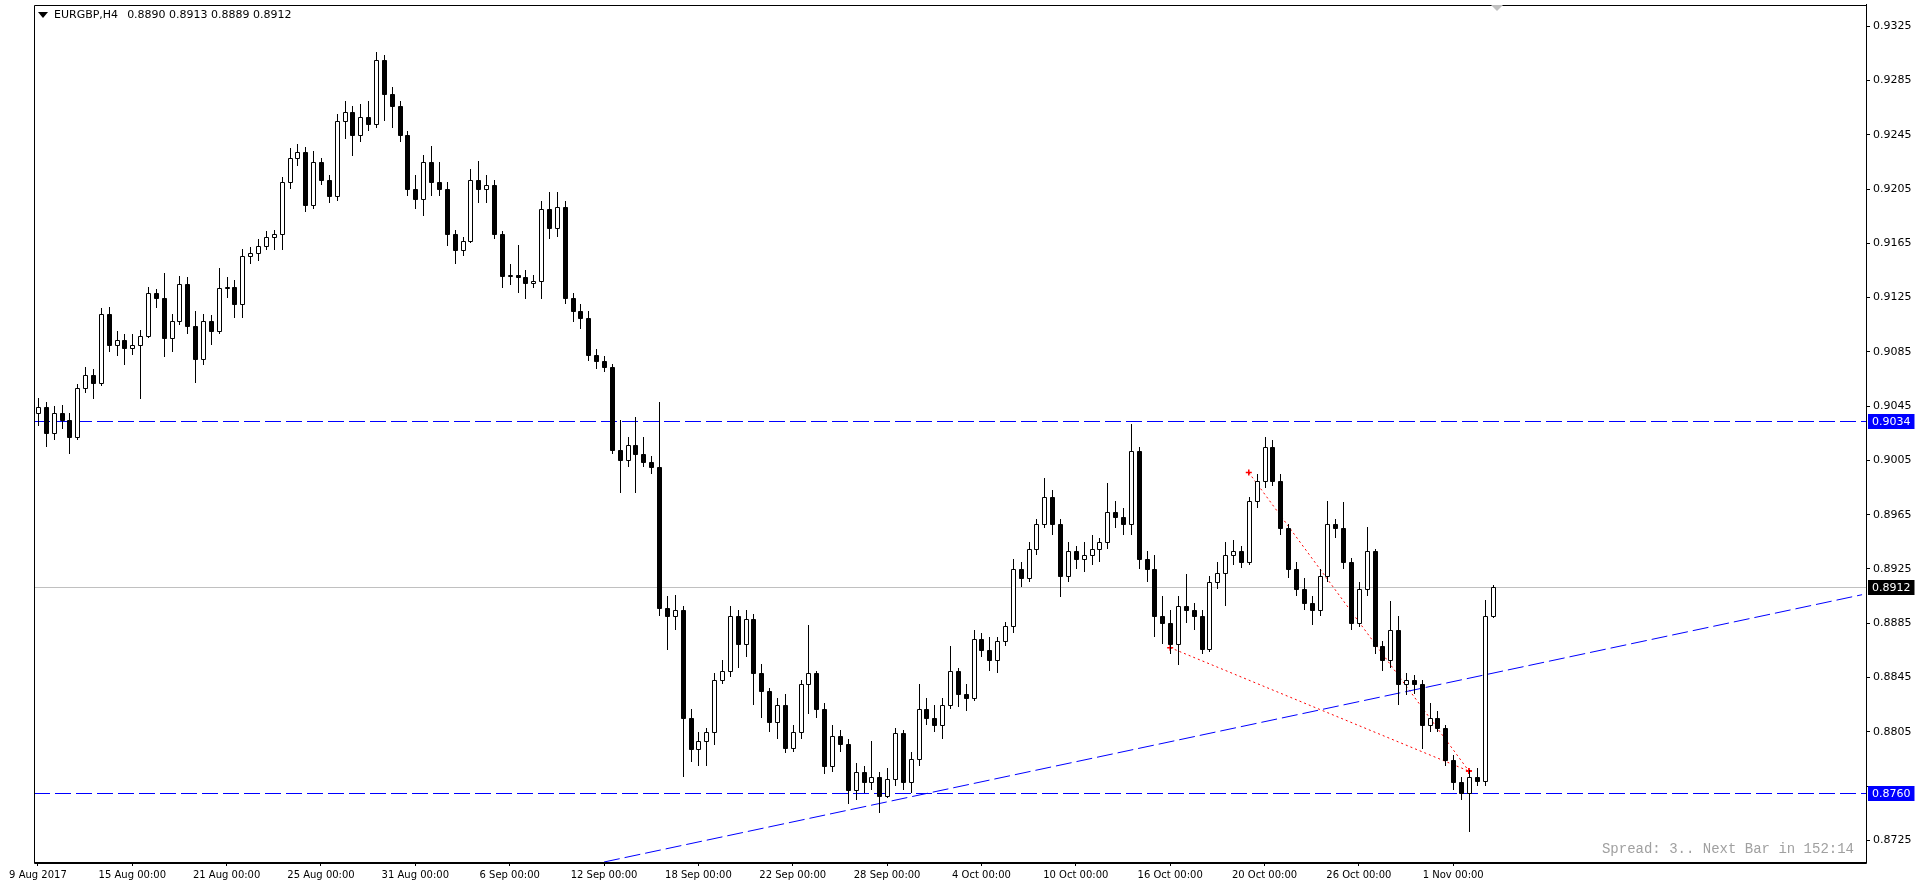 The width and height of the screenshot is (1916, 888). Describe the element at coordinates (226, 874) in the screenshot. I see `x-tick-label: 21 Aug 00:00` at that location.